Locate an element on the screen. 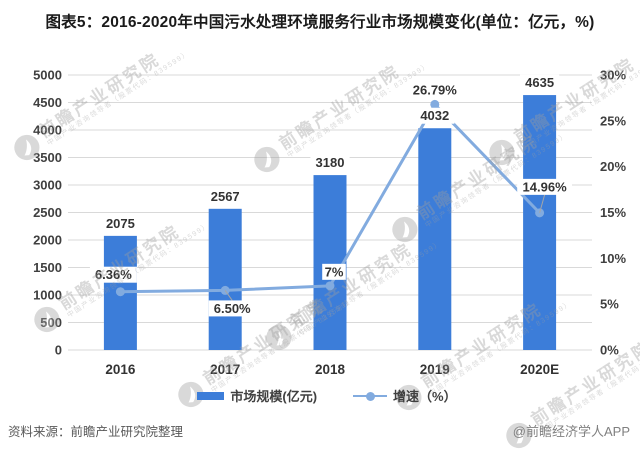 The width and height of the screenshot is (640, 449). y2-axis-tick-label: 30% is located at coordinates (613, 75).